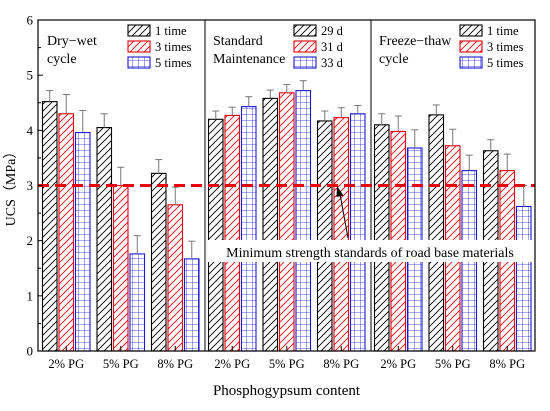  What do you see at coordinates (238, 41) in the screenshot?
I see `group-title-line: Standard` at bounding box center [238, 41].